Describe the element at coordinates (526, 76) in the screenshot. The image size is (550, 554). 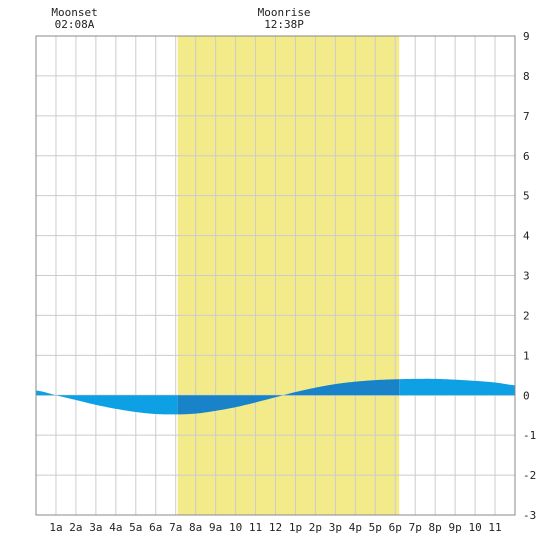
I see `y-tick-label: 8` at that location.